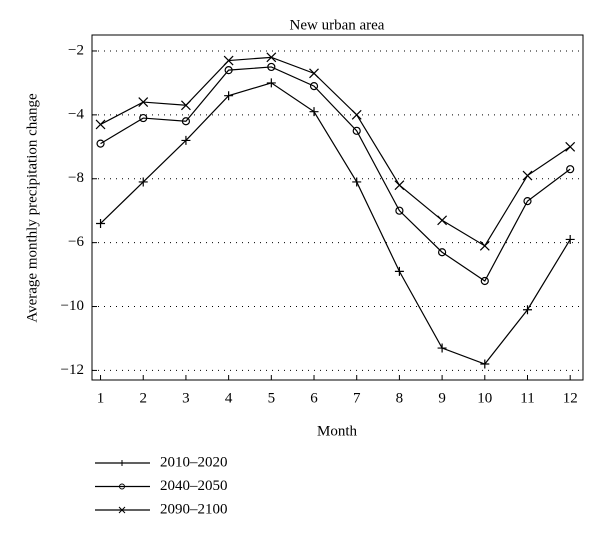  I want to click on x-tick-label: 8, so click(400, 398).